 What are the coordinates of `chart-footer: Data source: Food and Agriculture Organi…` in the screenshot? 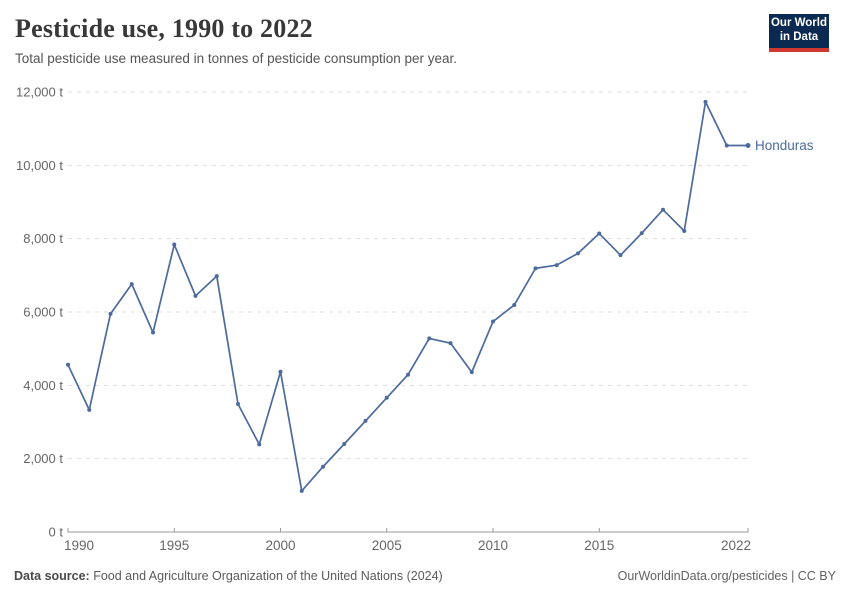 It's located at (425, 576).